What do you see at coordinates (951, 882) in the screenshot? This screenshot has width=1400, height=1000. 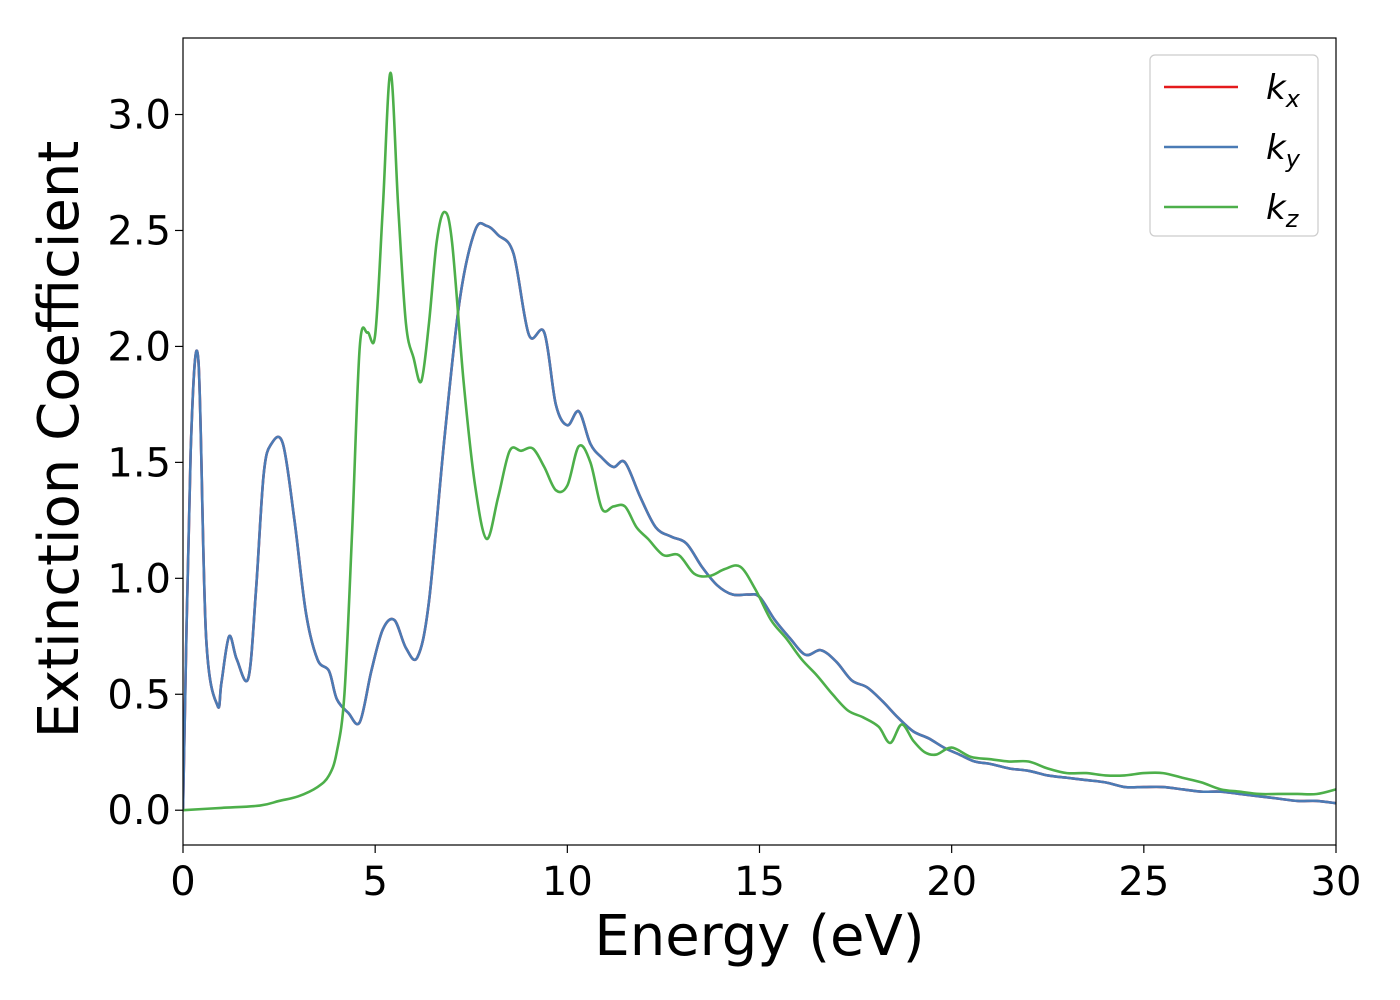 I see `x-tick-label: 20` at bounding box center [951, 882].